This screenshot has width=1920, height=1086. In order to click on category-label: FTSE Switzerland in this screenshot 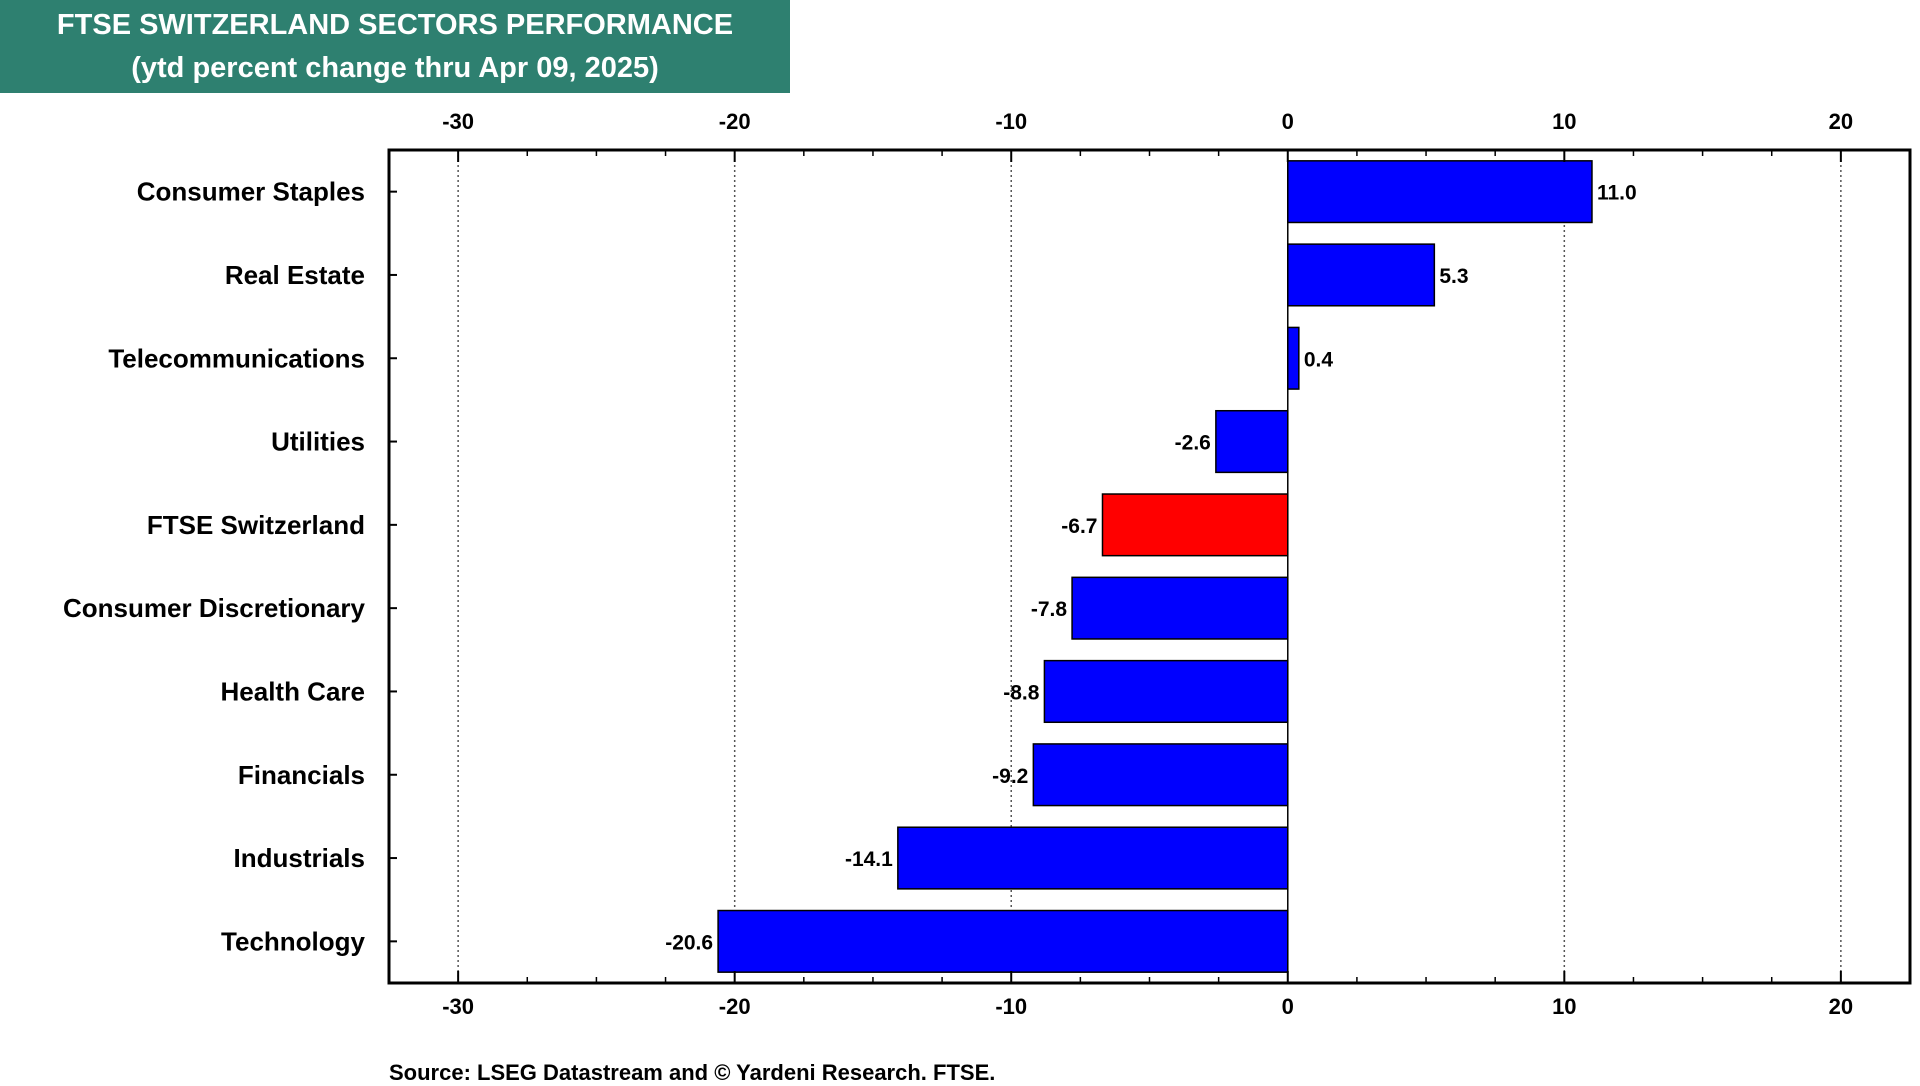, I will do `click(256, 525)`.